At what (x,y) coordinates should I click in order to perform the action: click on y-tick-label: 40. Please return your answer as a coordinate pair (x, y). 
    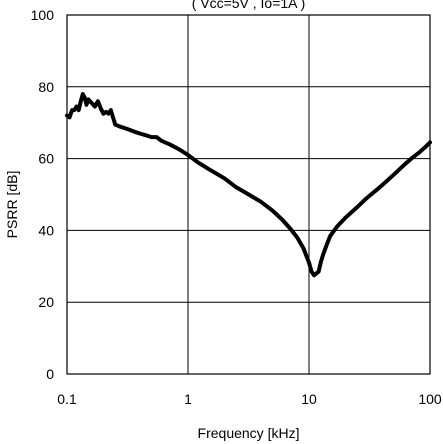
    Looking at the image, I should click on (46, 230).